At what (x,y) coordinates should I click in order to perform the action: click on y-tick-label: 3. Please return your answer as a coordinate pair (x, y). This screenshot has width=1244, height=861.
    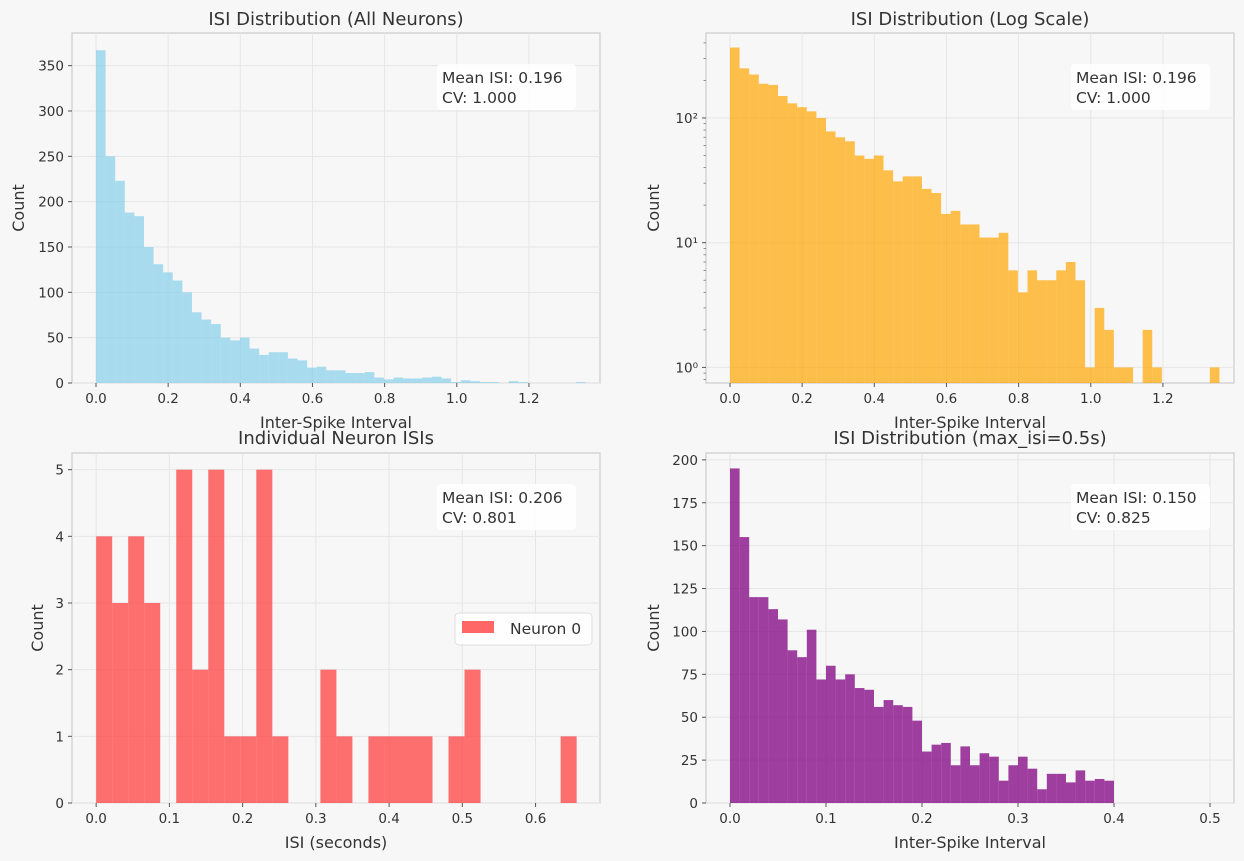
    Looking at the image, I should click on (59, 604).